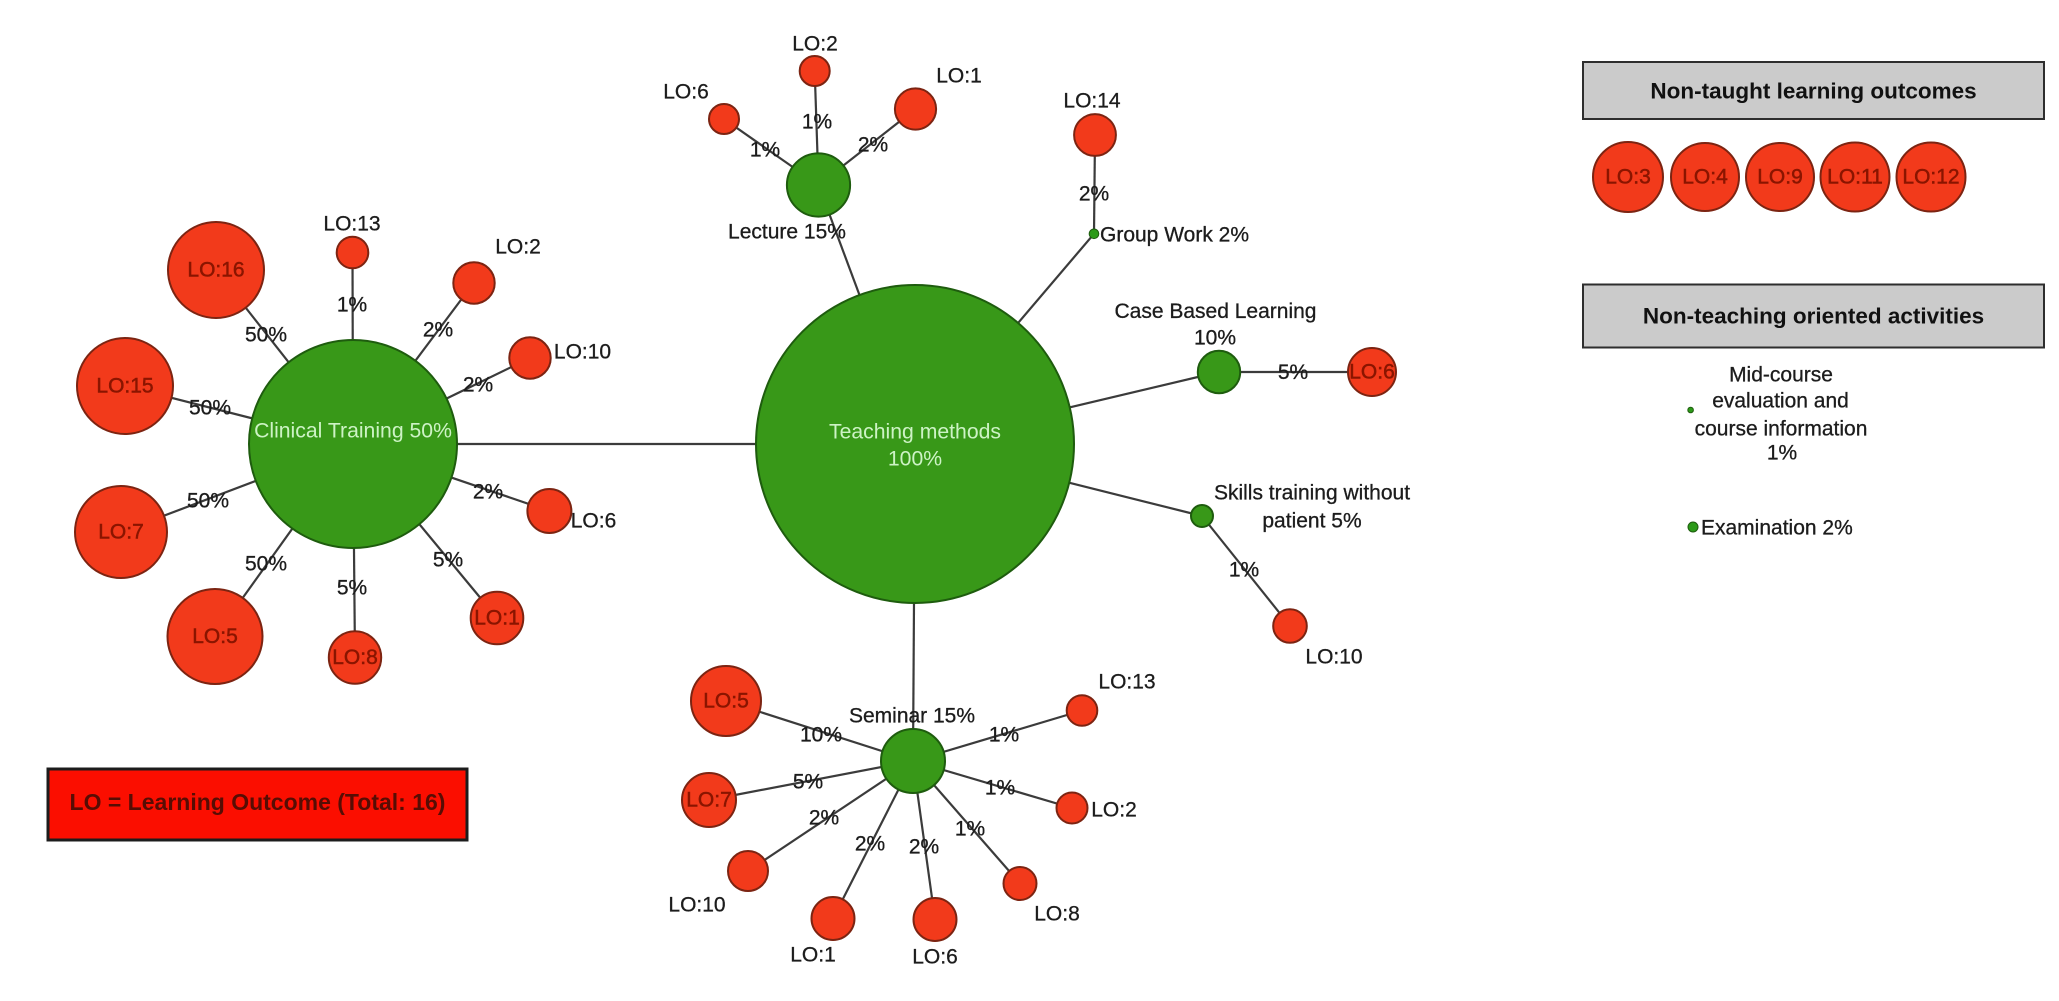  I want to click on svg-text: Seminar 15%, so click(912, 716).